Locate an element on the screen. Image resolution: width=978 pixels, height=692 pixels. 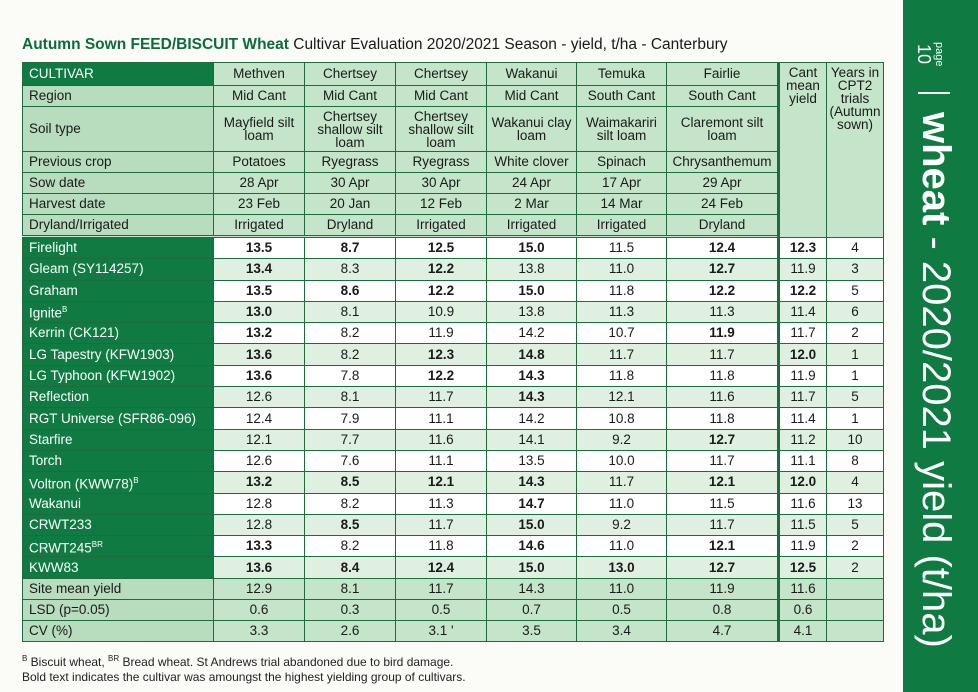
header-spacer is located at coordinates (453, 236).